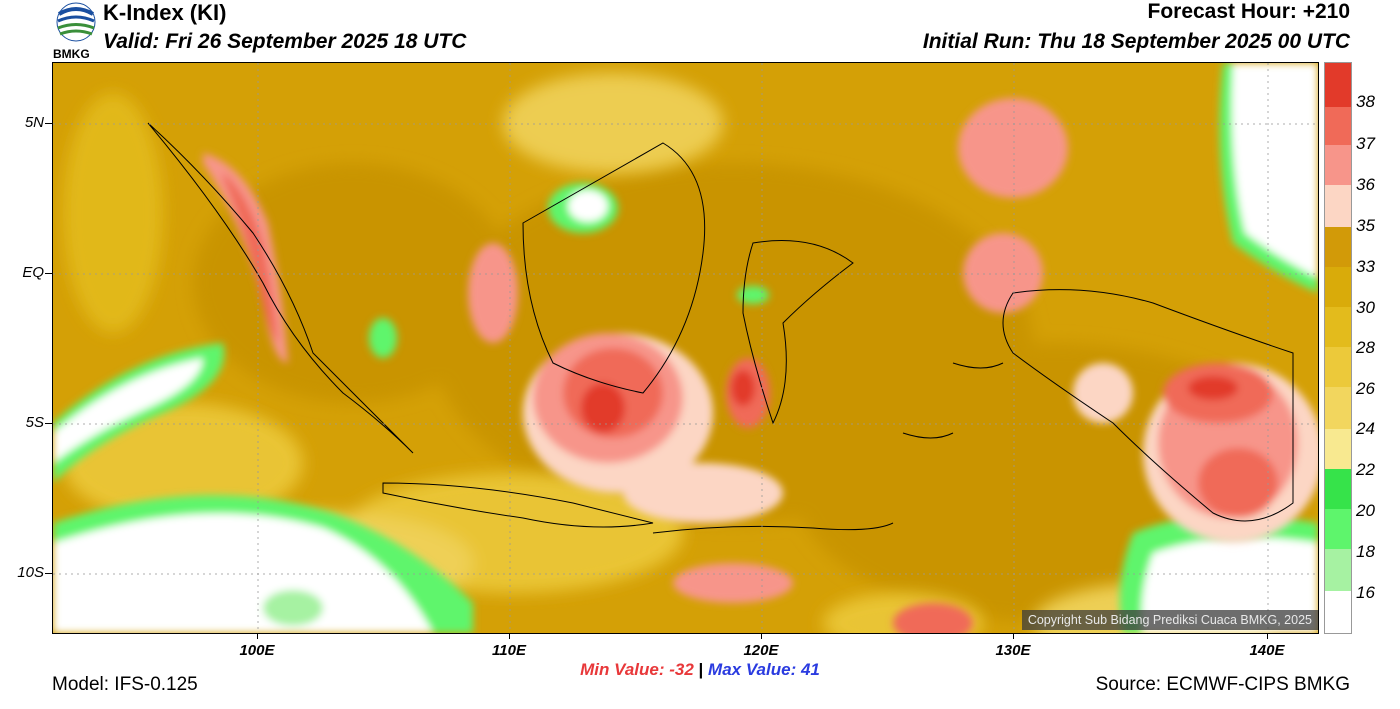 This screenshot has width=1400, height=709. I want to click on lat-label-eq: EQ, so click(33, 272).